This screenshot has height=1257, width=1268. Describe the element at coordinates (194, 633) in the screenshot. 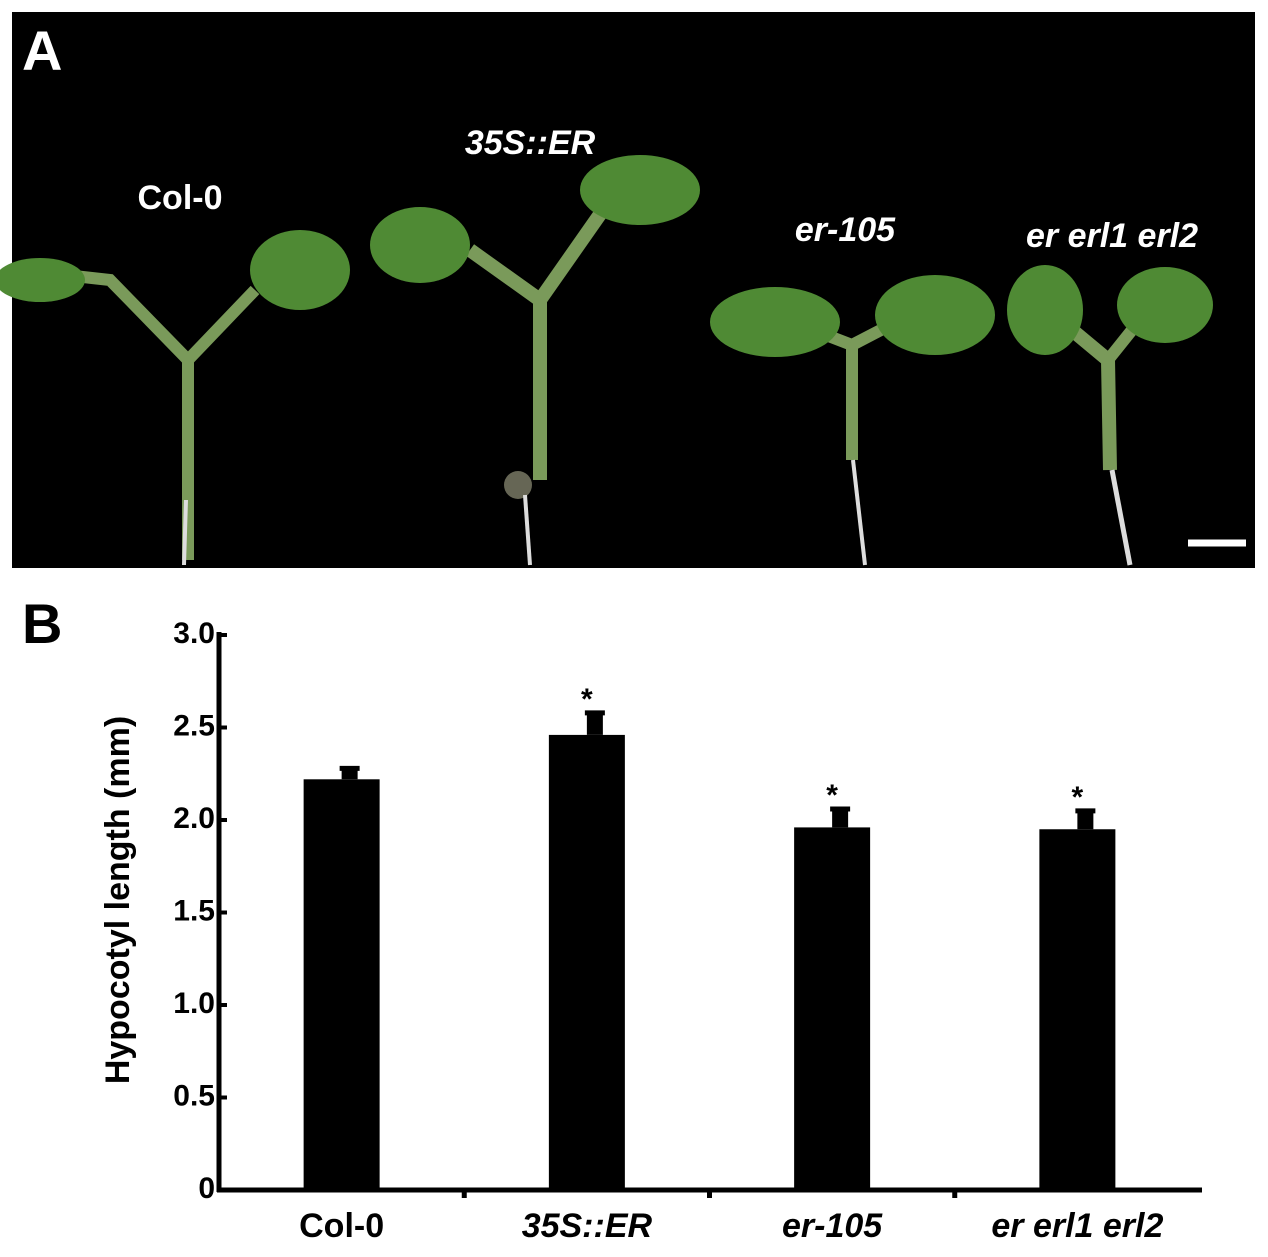

I see `y-tick-label: 3.0` at that location.